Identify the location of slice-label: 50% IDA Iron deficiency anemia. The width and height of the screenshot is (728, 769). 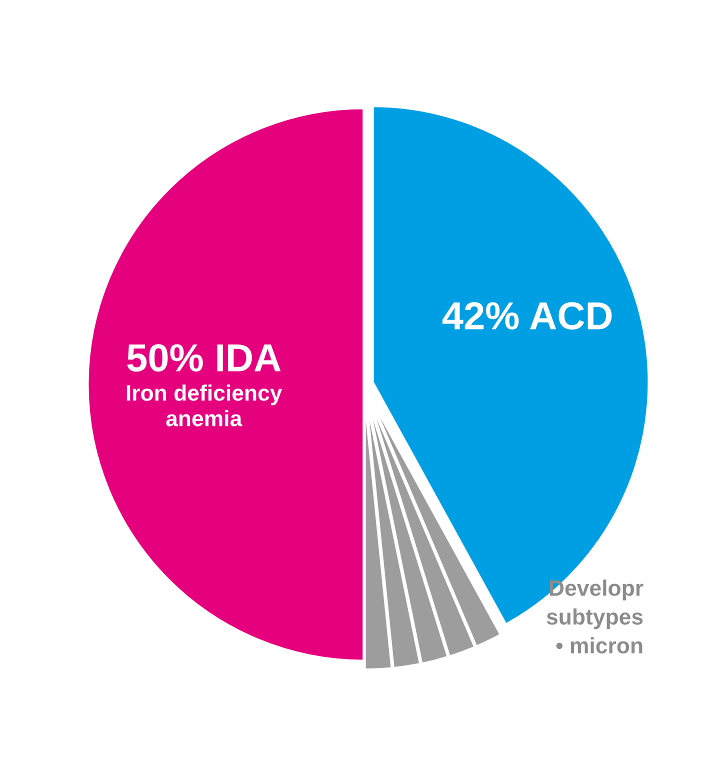
(204, 385).